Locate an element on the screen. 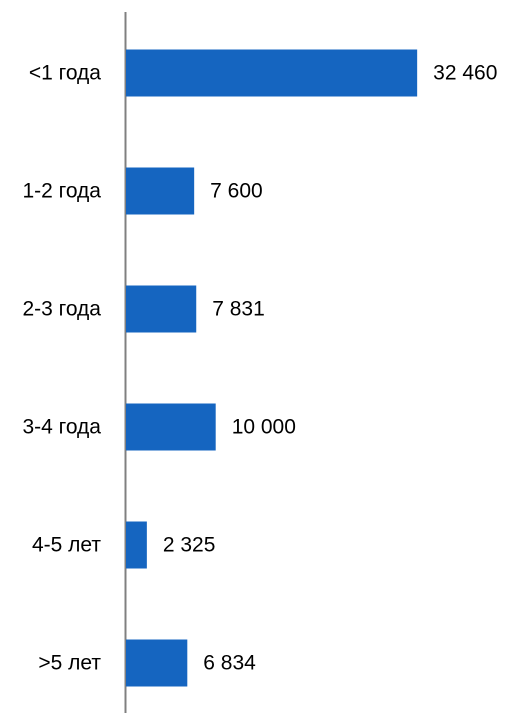 The width and height of the screenshot is (510, 720). category-label: 3-4 года is located at coordinates (61, 427).